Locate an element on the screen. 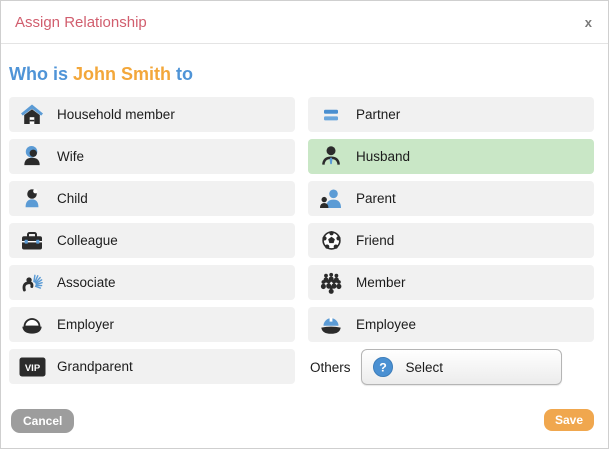 This screenshot has height=449, width=609. question-heading: Who is John Smith to is located at coordinates (304, 74).